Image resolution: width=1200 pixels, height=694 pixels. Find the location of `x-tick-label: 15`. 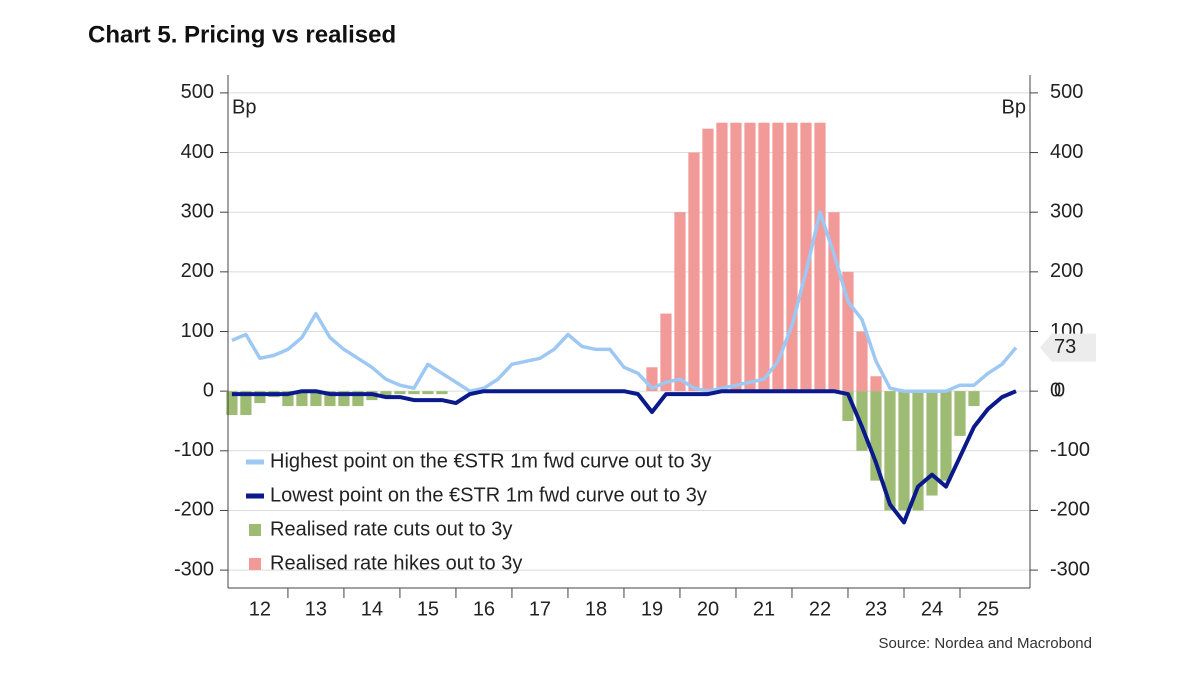

x-tick-label: 15 is located at coordinates (428, 609).